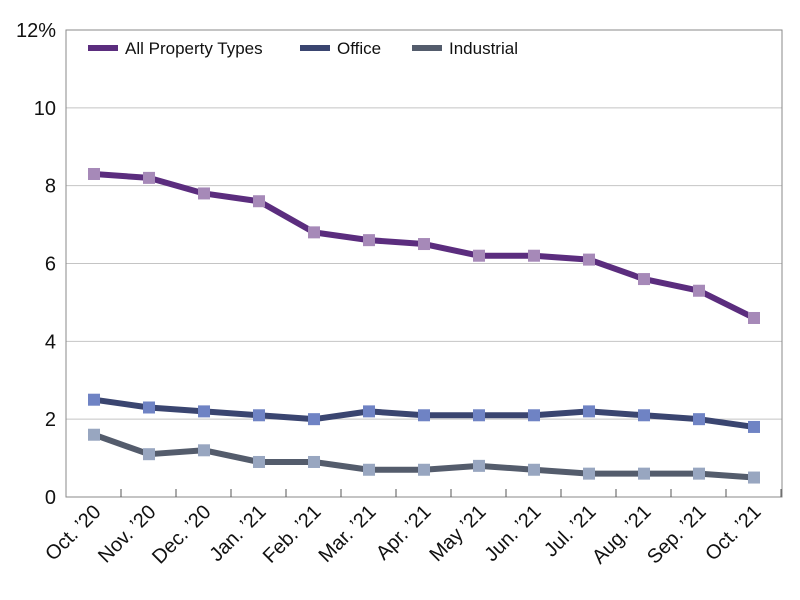 This screenshot has height=600, width=800. Describe the element at coordinates (181, 534) in the screenshot. I see `x-tick-label: Dec. ’20` at that location.